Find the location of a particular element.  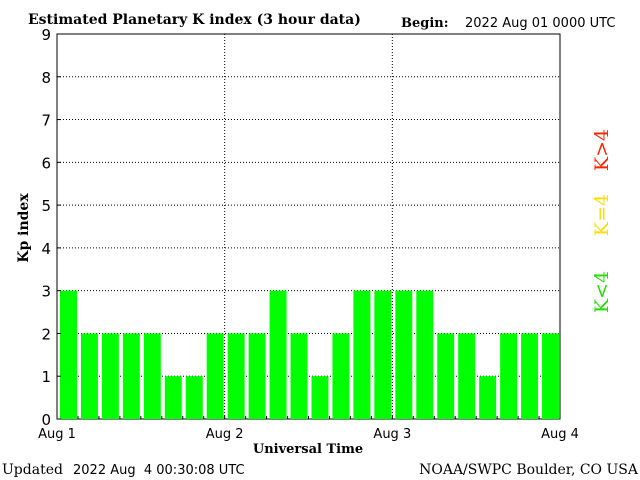

y-tick-label: 5 is located at coordinates (46, 206).